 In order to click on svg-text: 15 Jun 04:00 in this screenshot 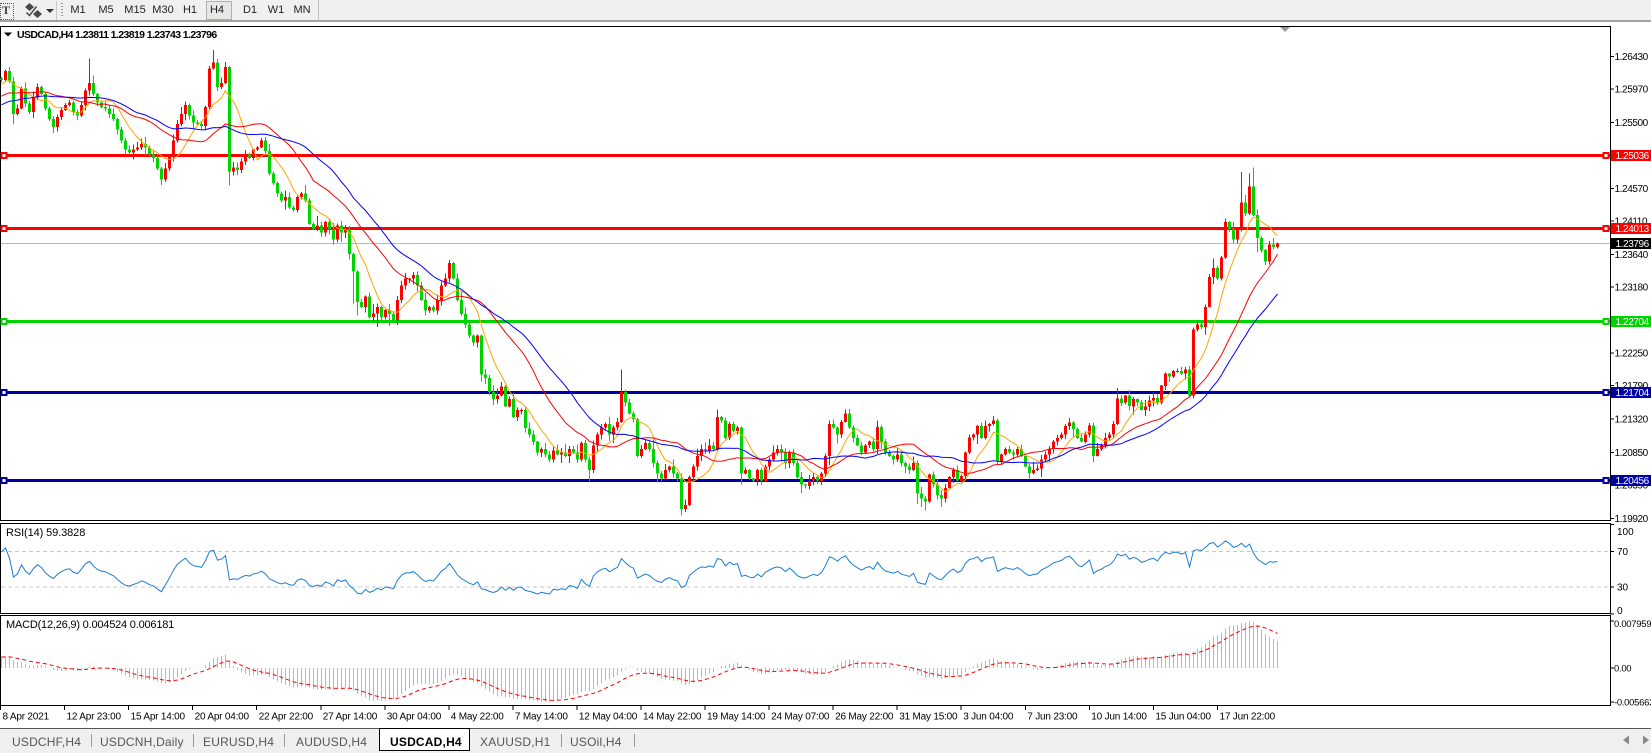, I will do `click(1183, 717)`.